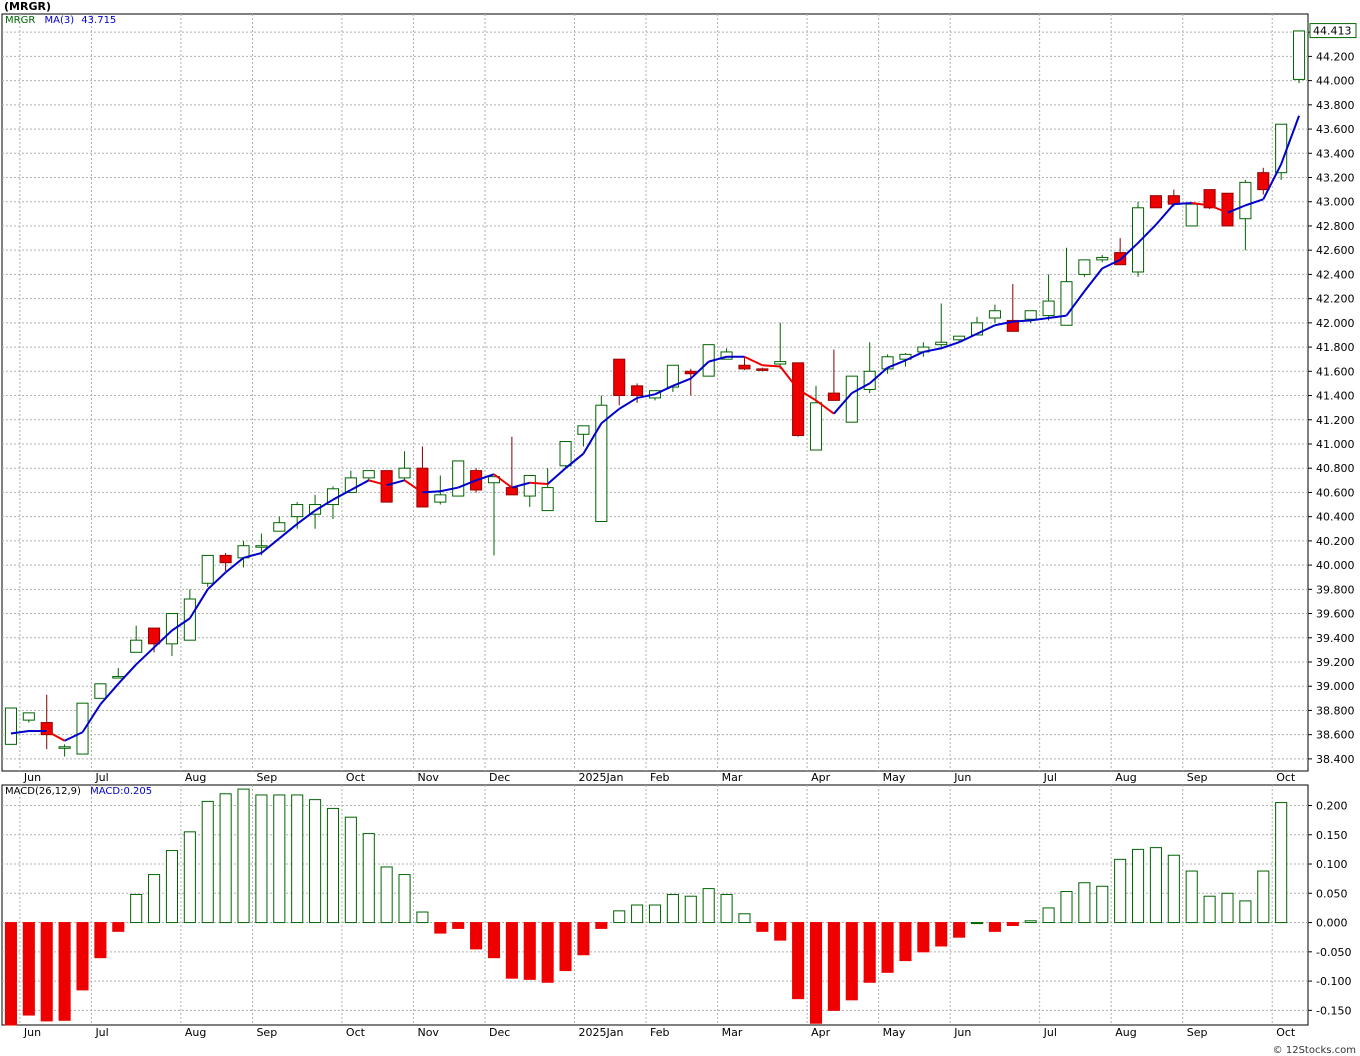 The image size is (1360, 1056). I want to click on last-price-label: 44.413, so click(1332, 31).